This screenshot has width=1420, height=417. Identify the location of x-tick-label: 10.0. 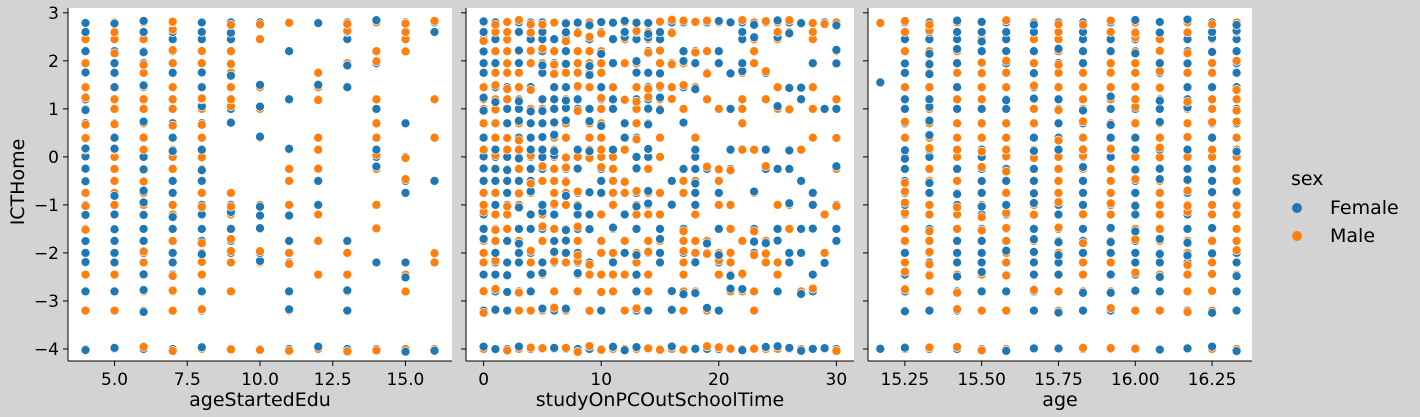
(260, 380).